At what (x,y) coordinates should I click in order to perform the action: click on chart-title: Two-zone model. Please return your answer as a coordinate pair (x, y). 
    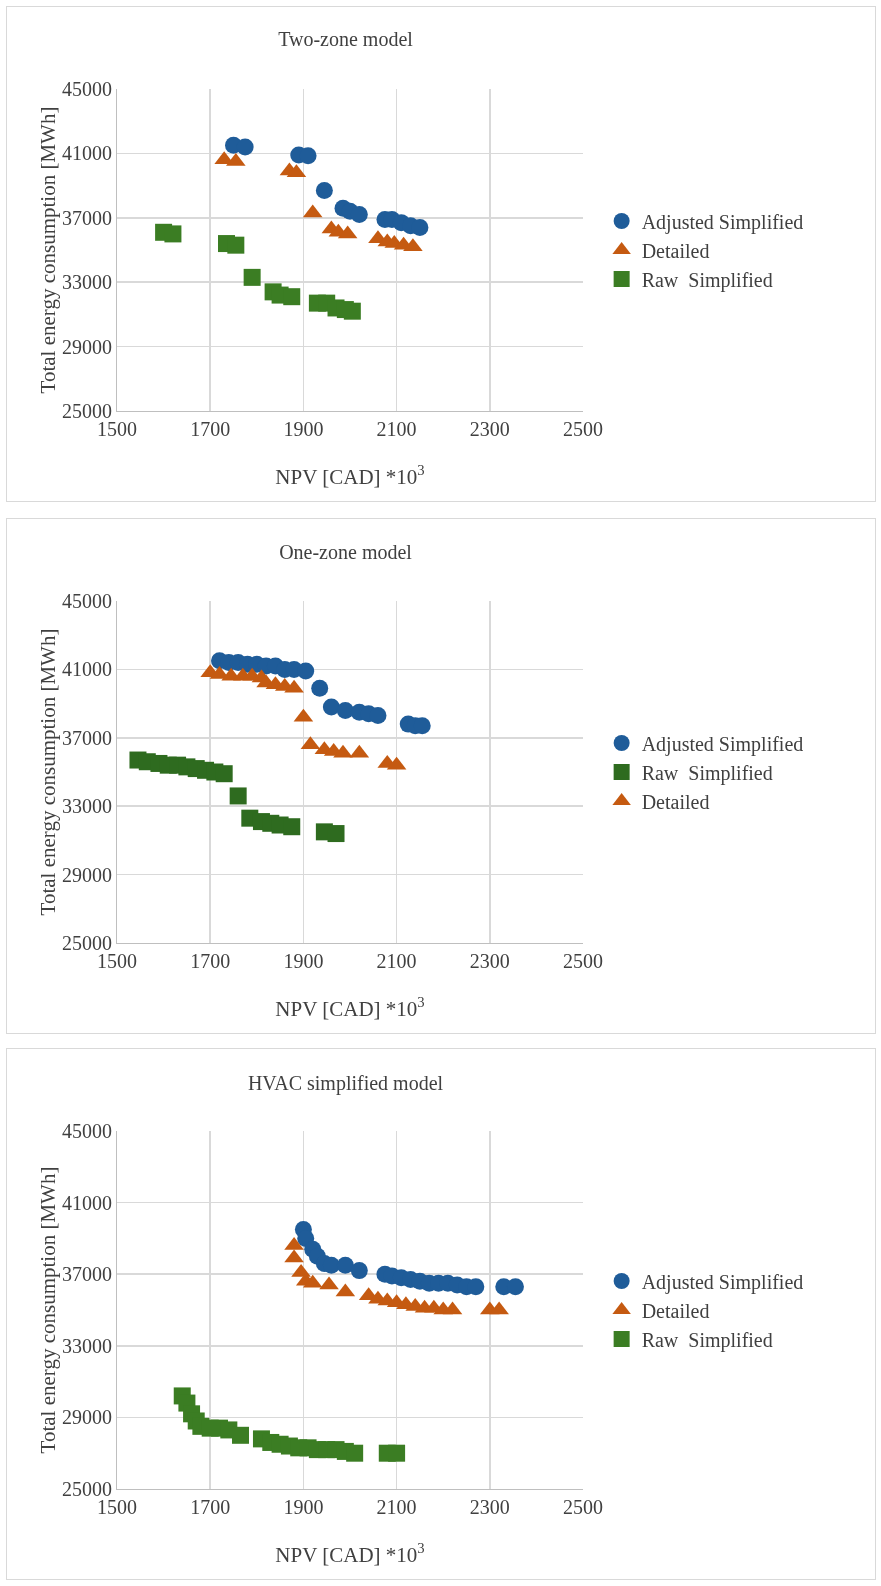
    Looking at the image, I should click on (346, 38).